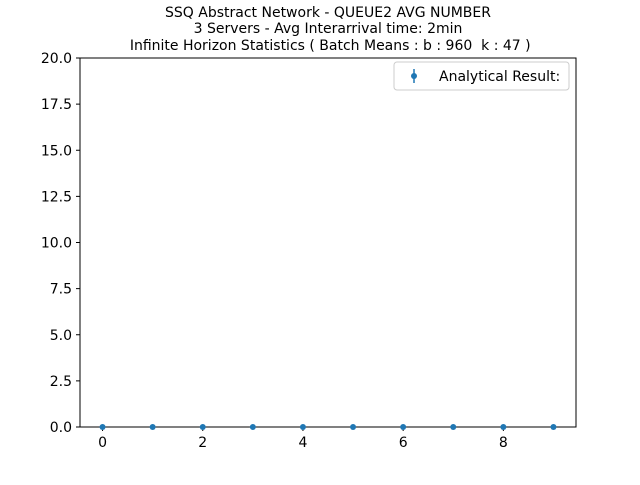 Image resolution: width=640 pixels, height=485 pixels. I want to click on chart-title-line-2: 3 Servers - Avg Interarrival time: 2min, so click(328, 29).